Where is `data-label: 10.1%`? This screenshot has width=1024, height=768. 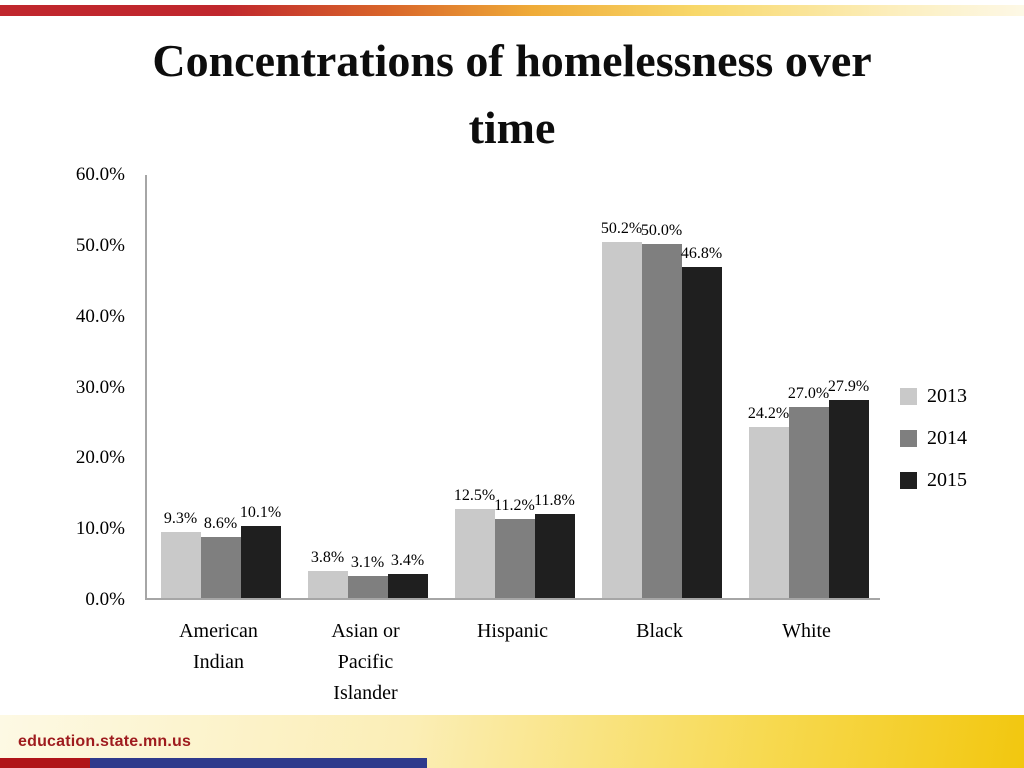
data-label: 10.1% is located at coordinates (260, 513).